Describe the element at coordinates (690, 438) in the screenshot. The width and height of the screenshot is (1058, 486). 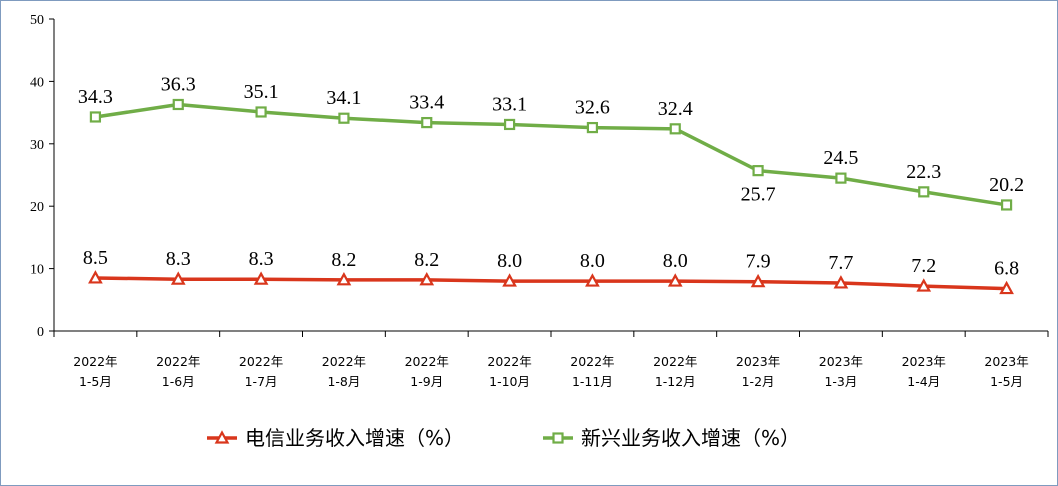
I see `legend-label-emerging: 新兴业务收入增速（%）` at that location.